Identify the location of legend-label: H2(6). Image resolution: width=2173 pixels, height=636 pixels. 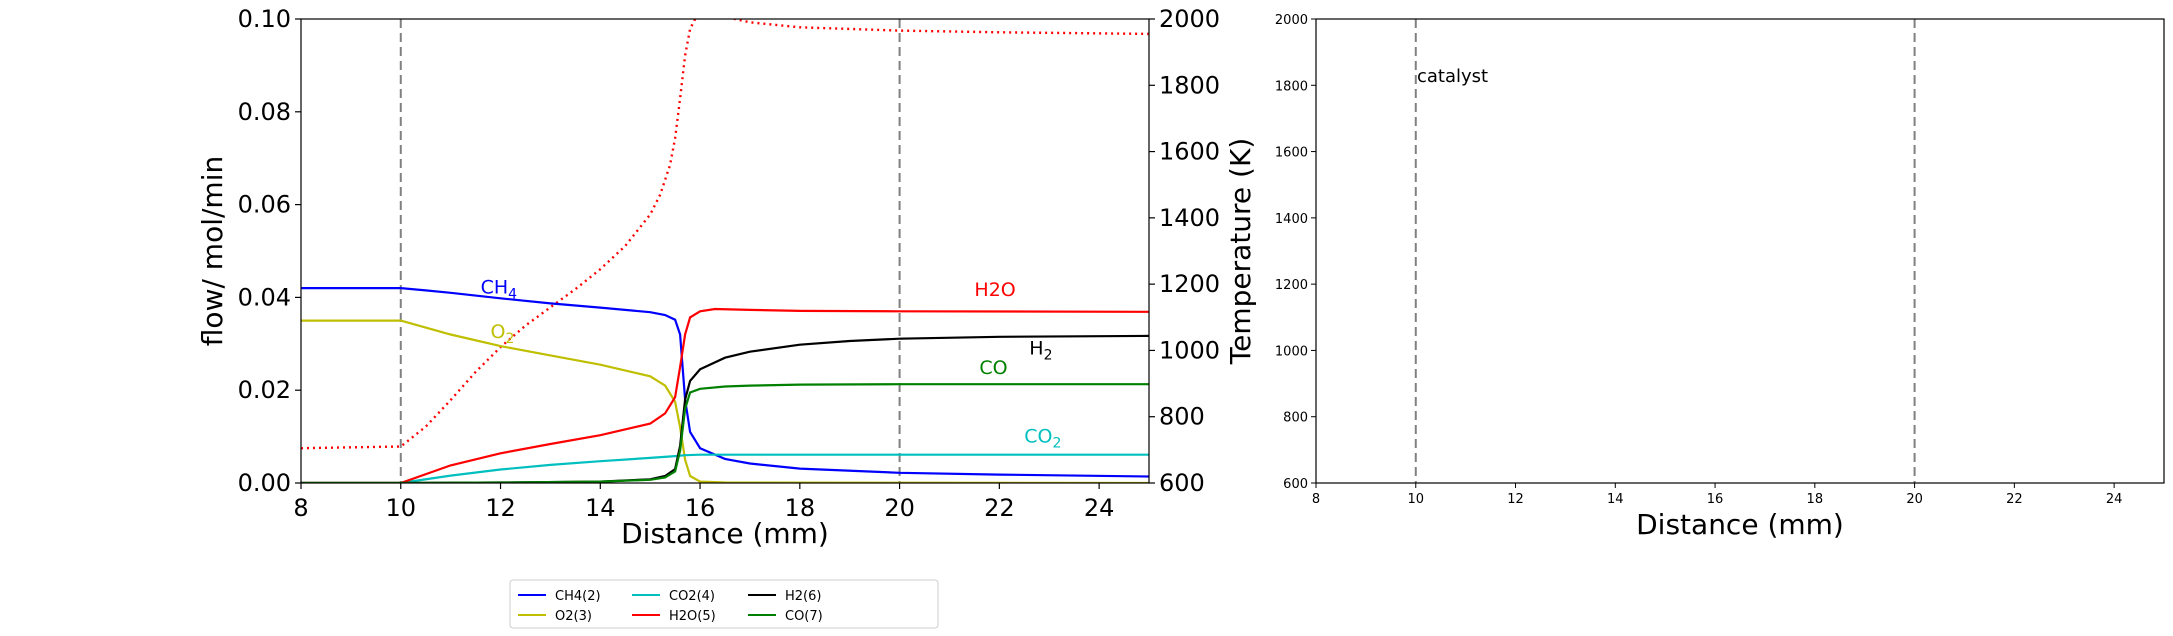
(803, 596).